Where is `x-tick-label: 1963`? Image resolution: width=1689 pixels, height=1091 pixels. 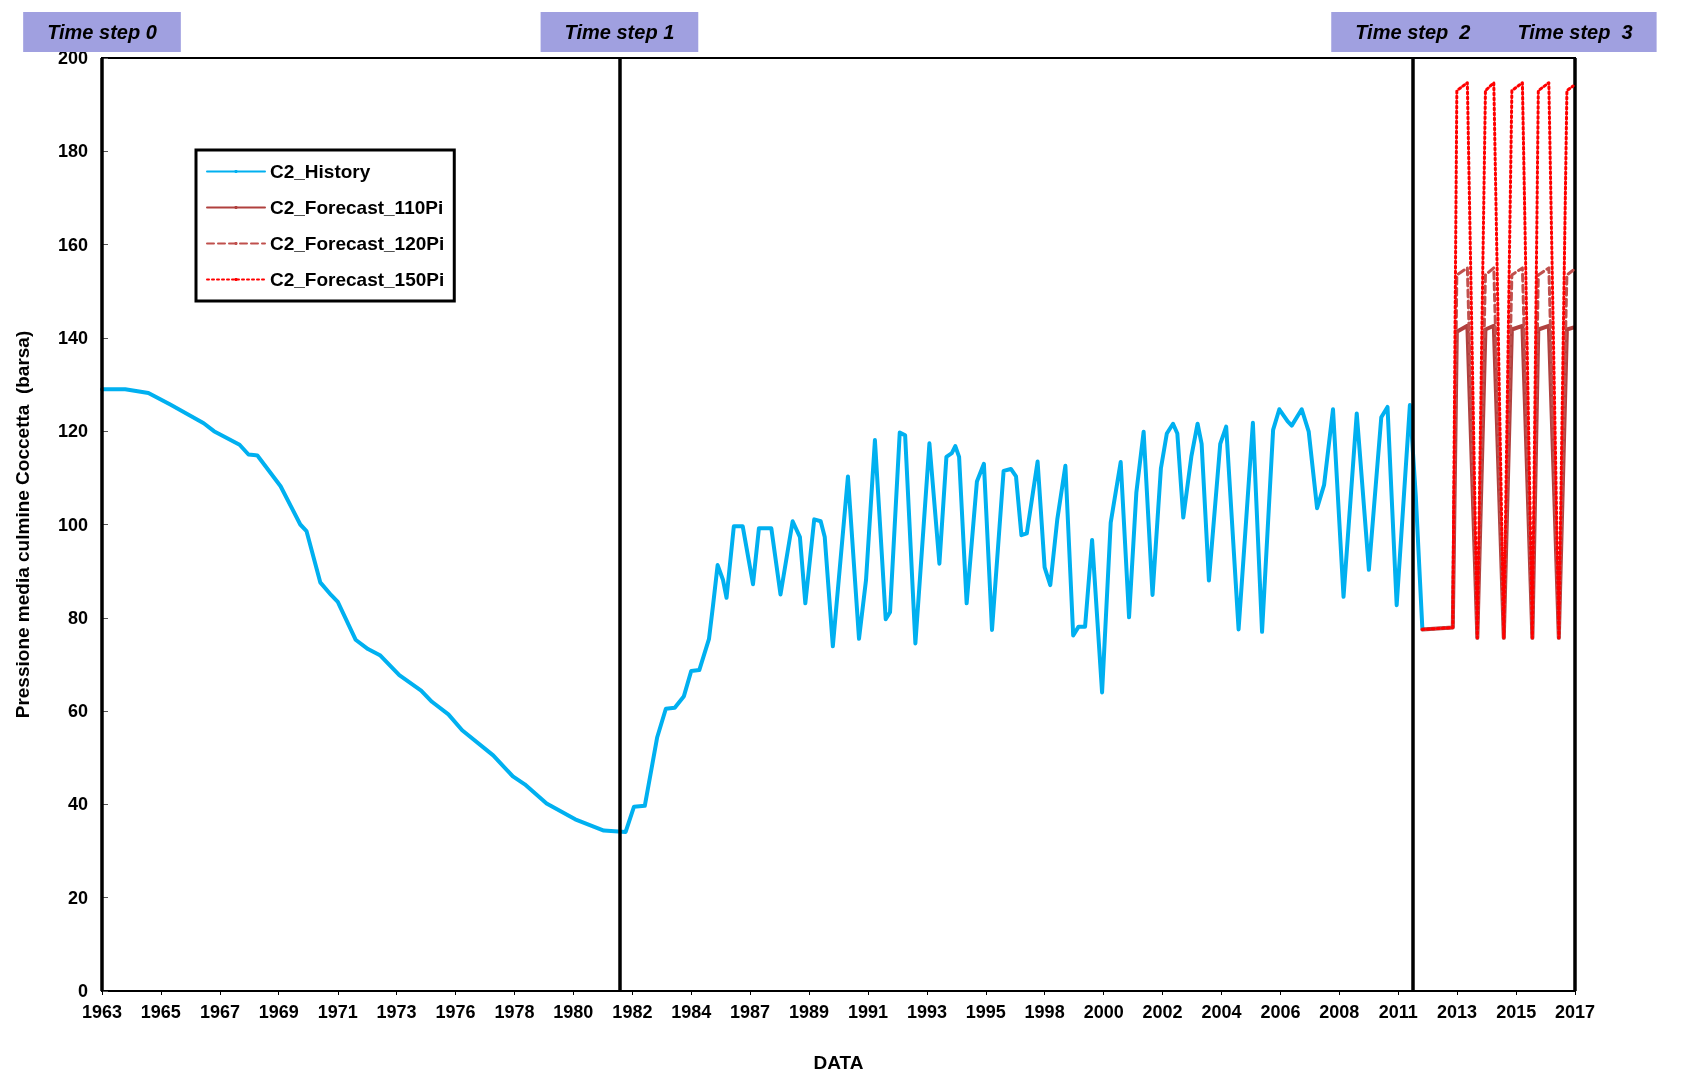
x-tick-label: 1963 is located at coordinates (102, 1012).